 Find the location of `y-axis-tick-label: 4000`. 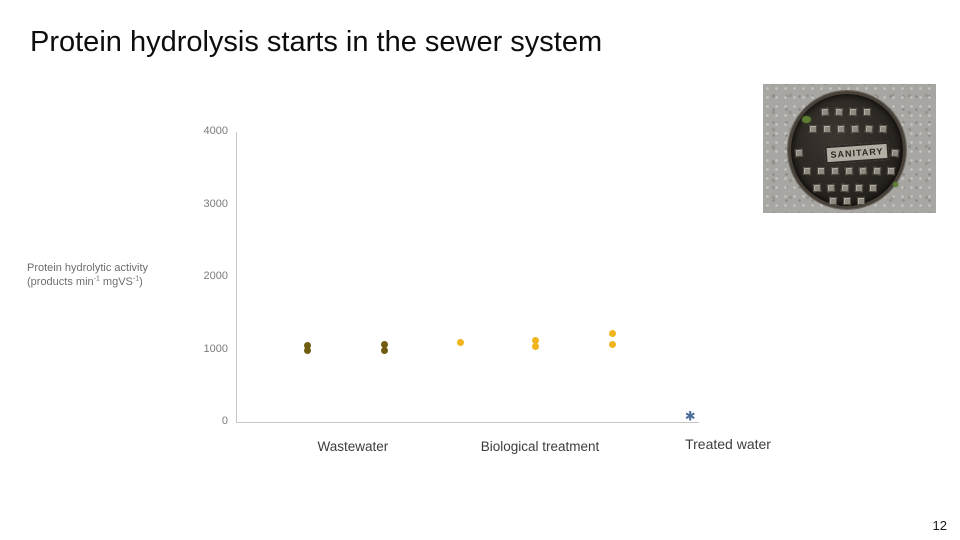

y-axis-tick-label: 4000 is located at coordinates (215, 131).